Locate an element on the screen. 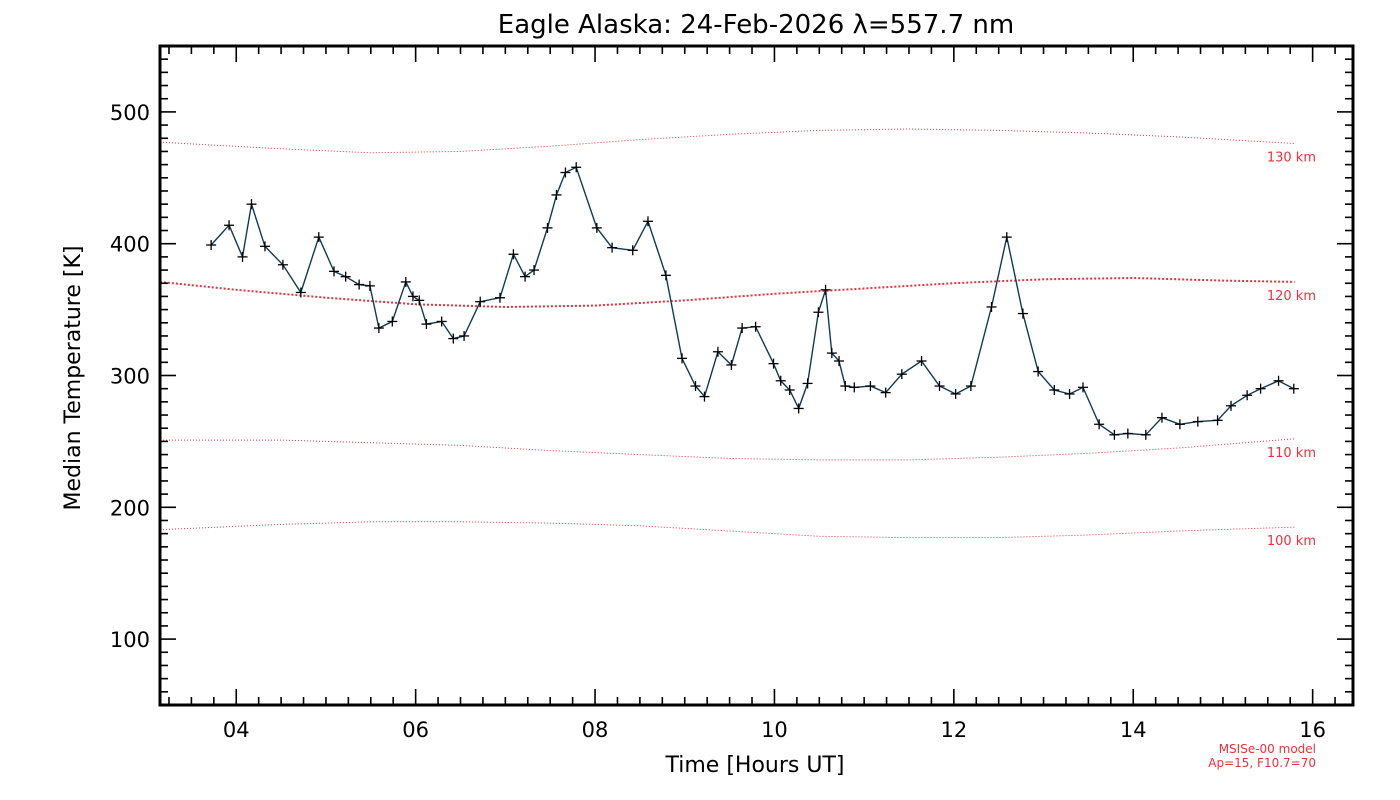  x-tick-label: 10 is located at coordinates (774, 730).